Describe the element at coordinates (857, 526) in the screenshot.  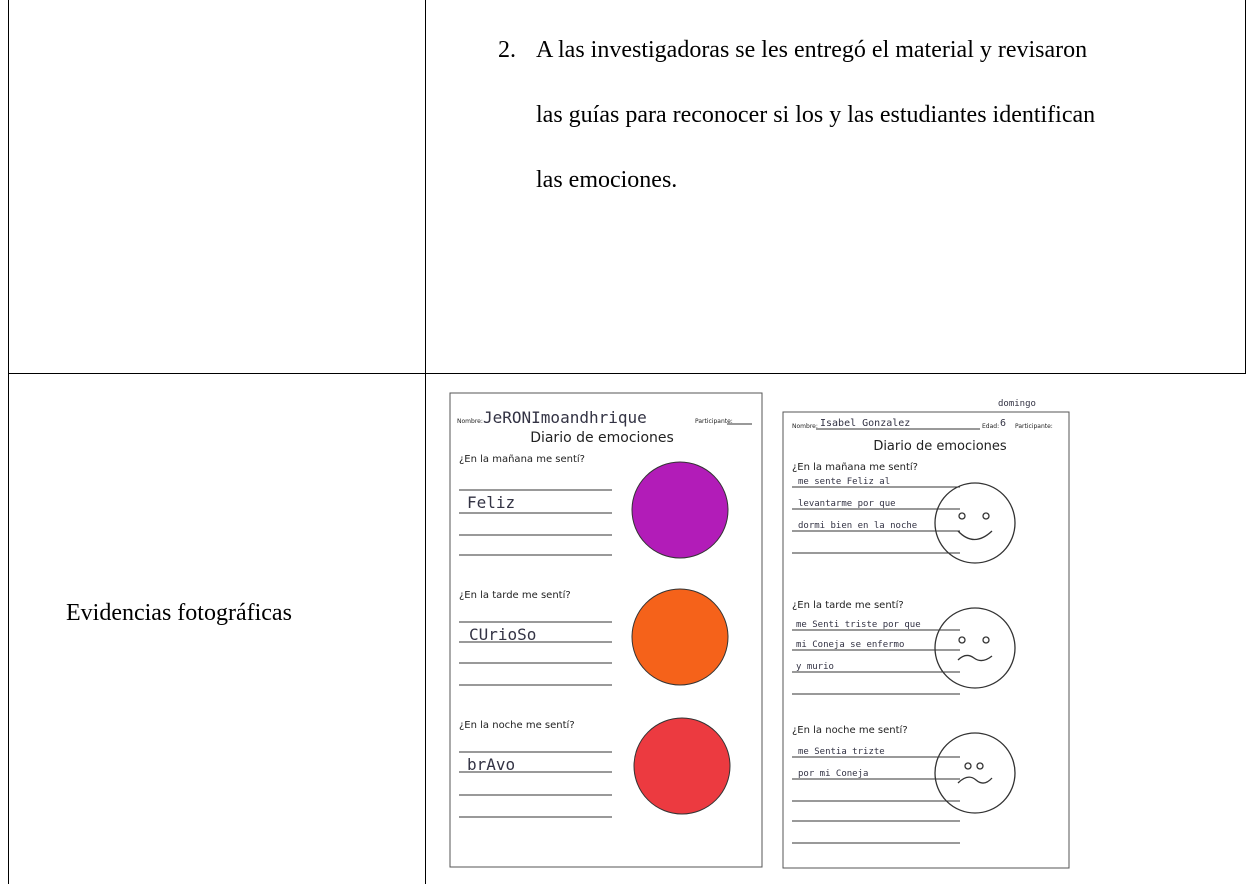
I see `handwriting: dormi bien en la noche` at that location.